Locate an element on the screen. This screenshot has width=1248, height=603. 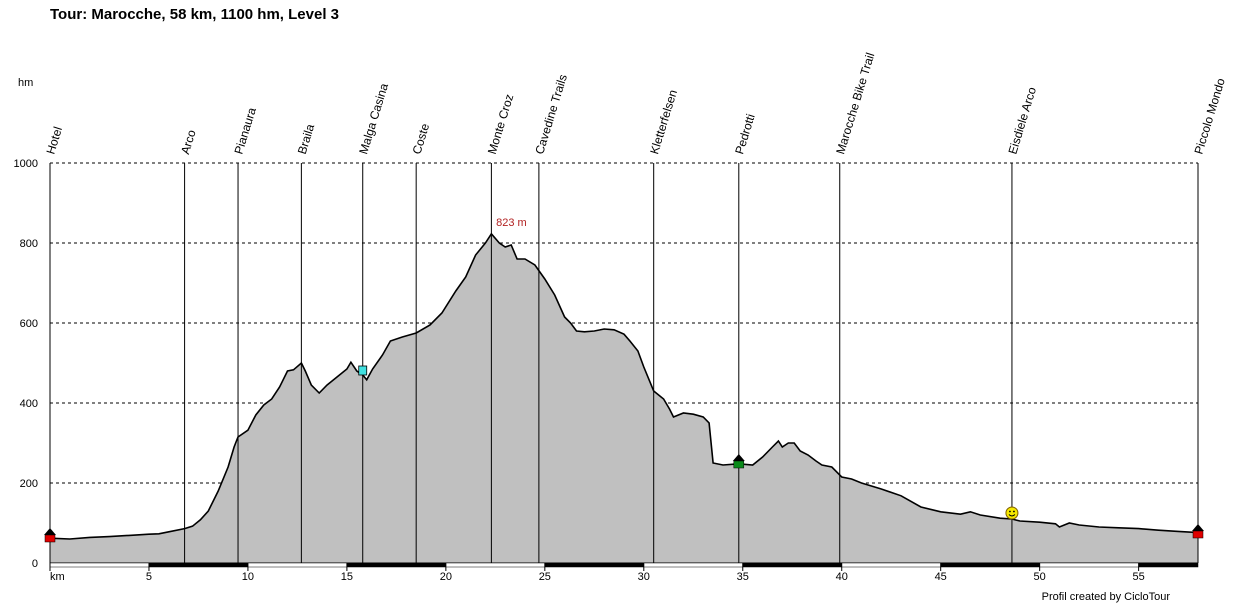
waypoint-label: Hotel is located at coordinates (54, 140).